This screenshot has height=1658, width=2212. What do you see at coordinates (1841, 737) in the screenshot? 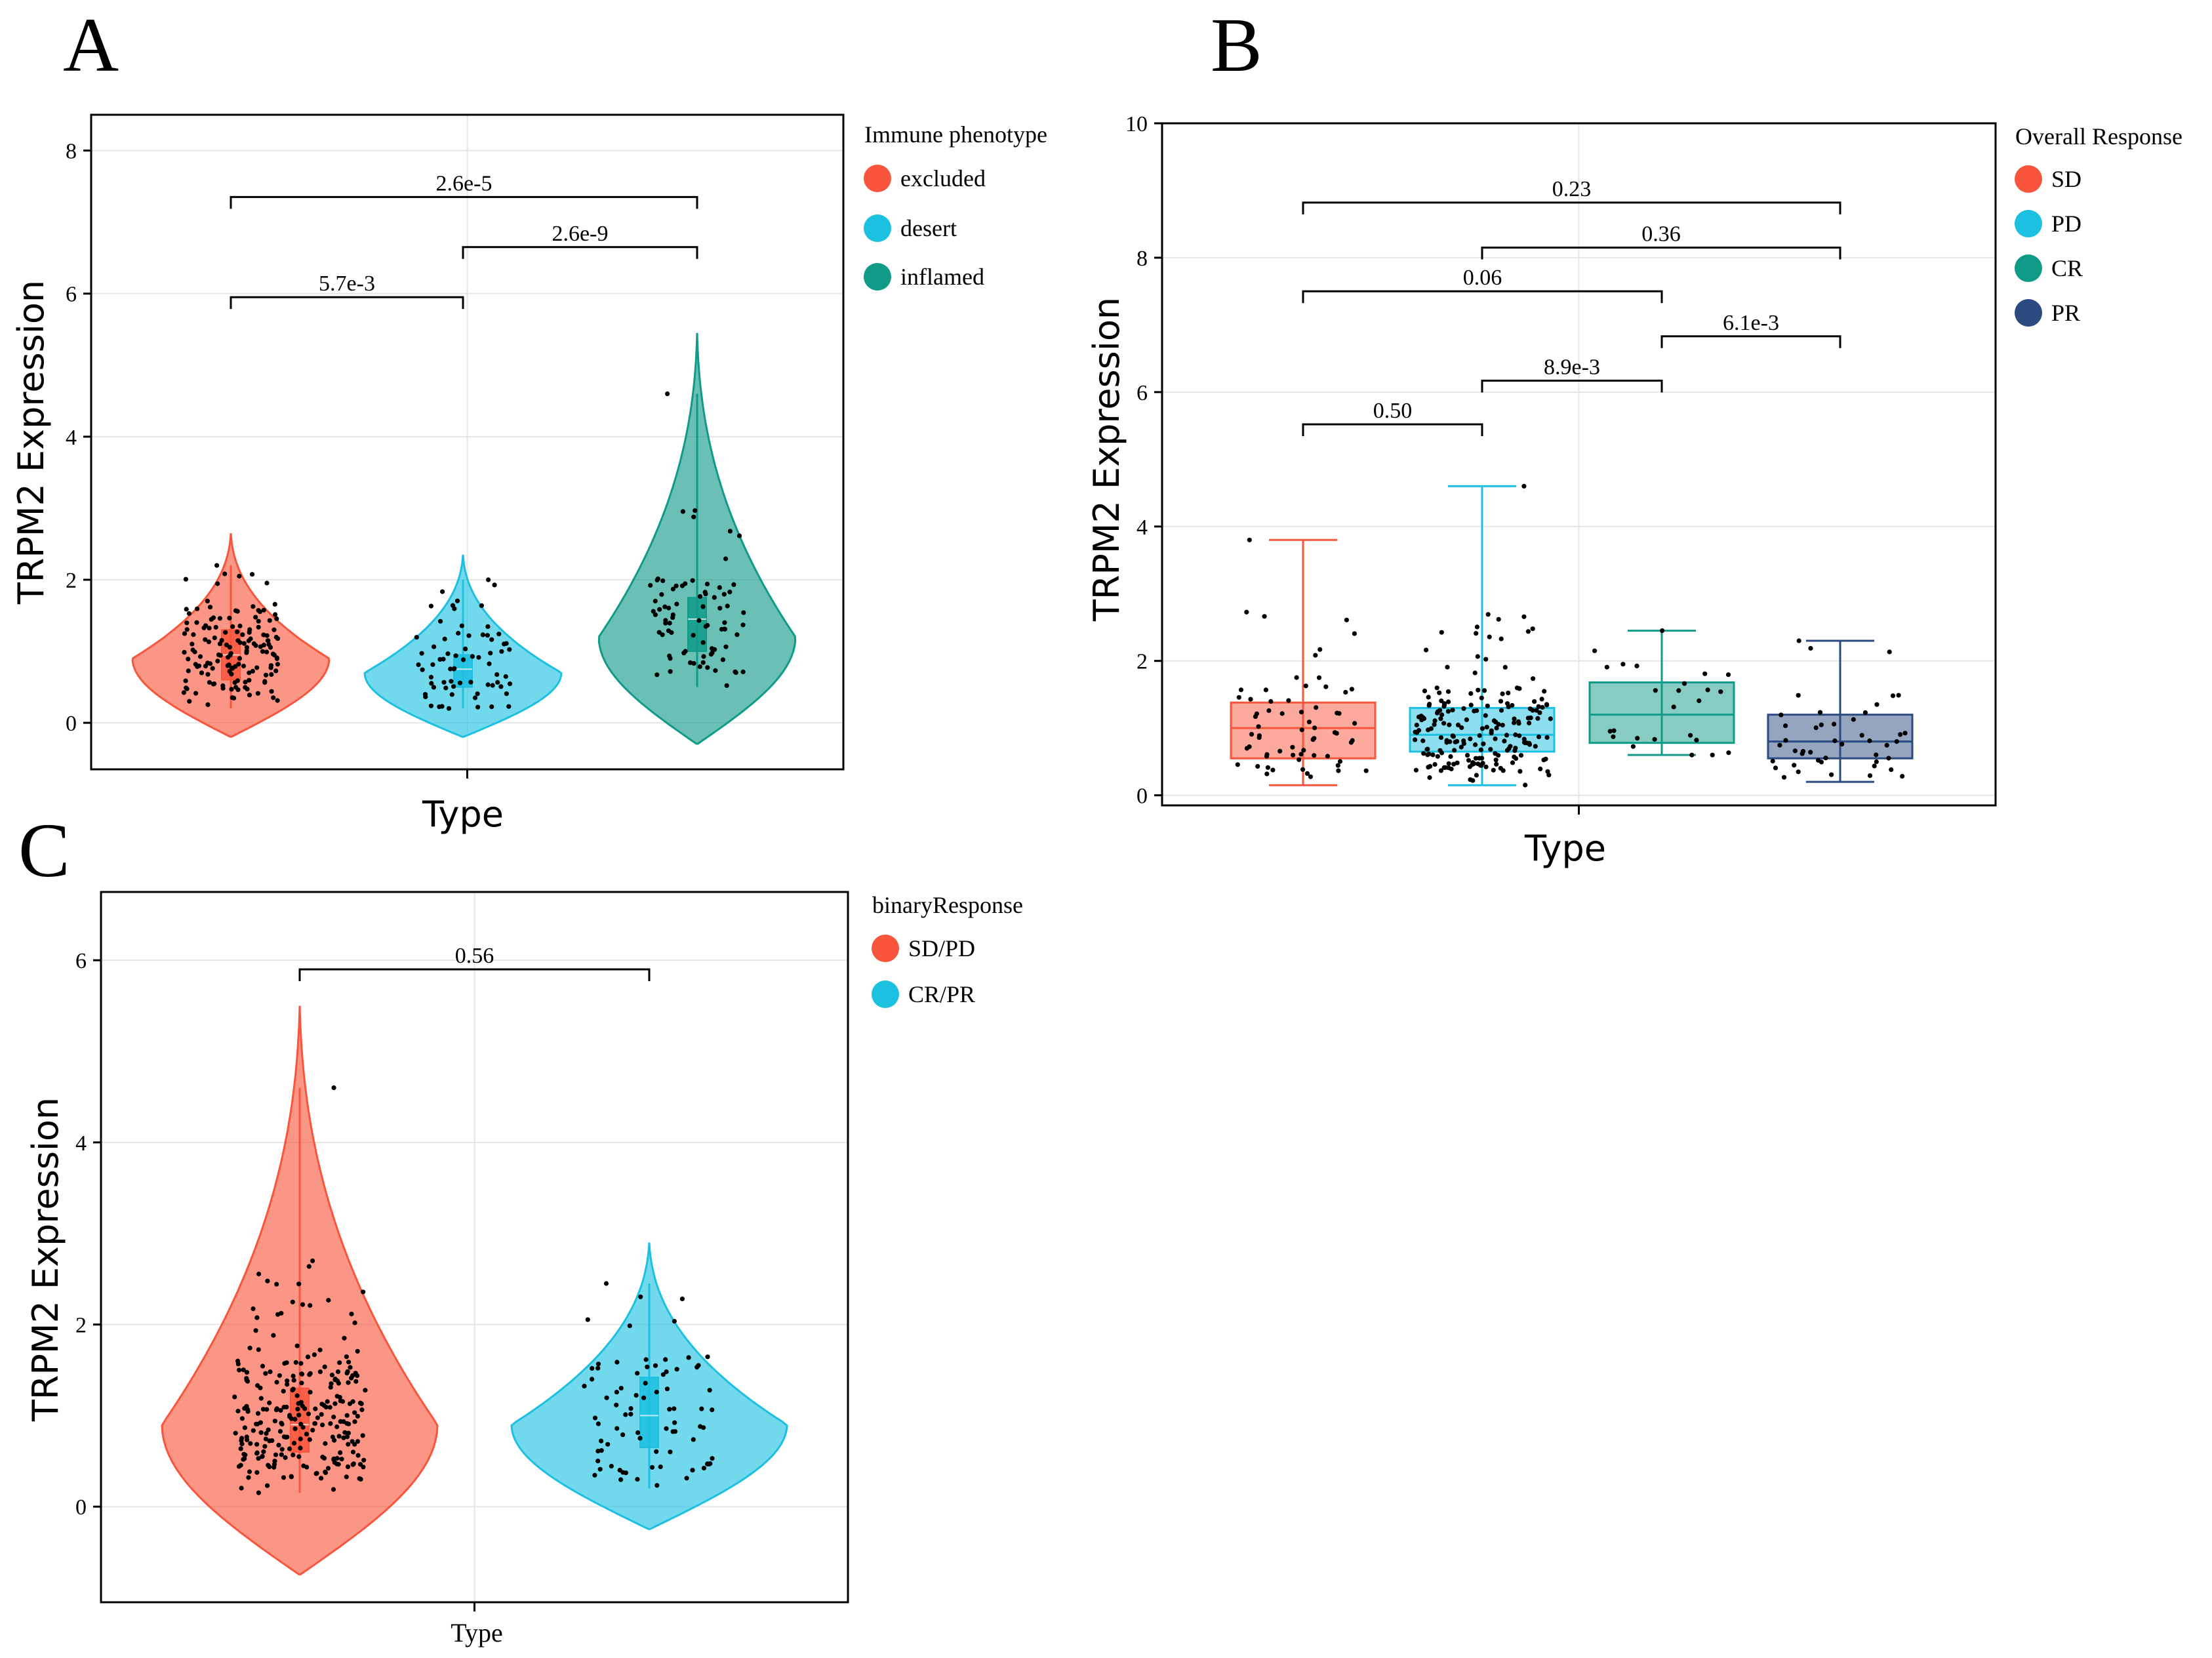
I see `box-iqr` at bounding box center [1841, 737].